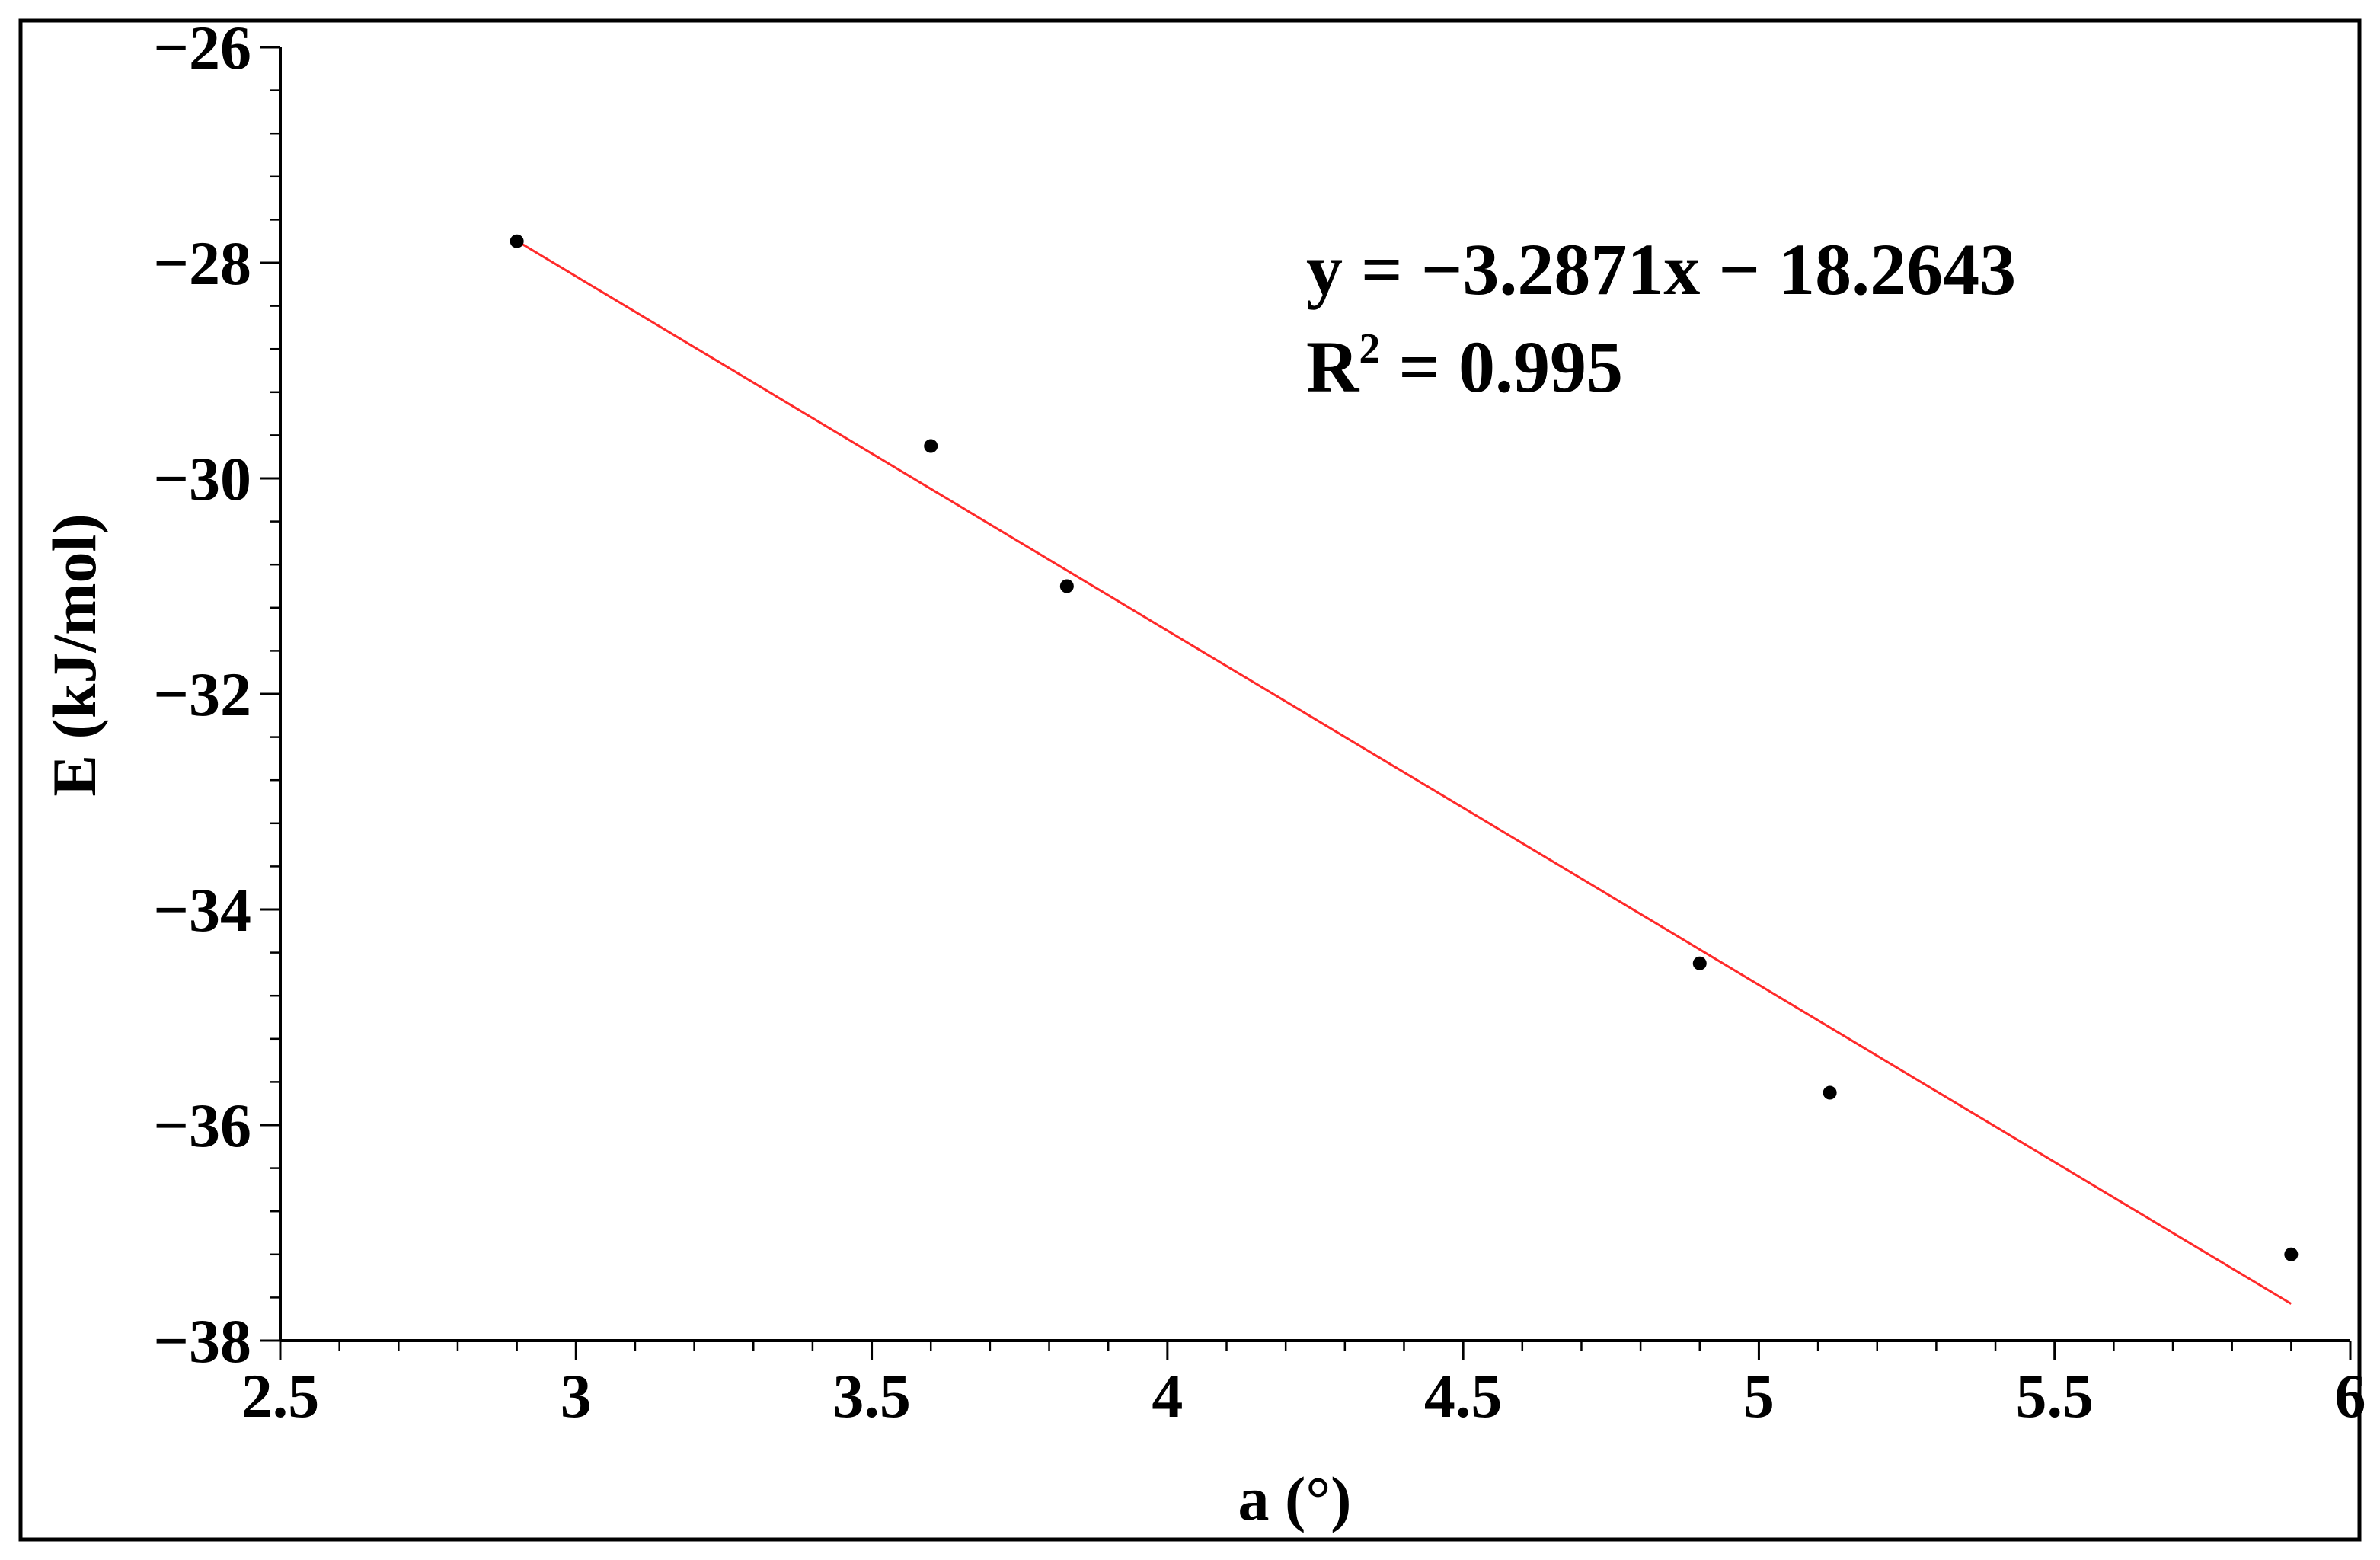  I want to click on r-squared-label: R2 = 0.995, so click(1464, 366).